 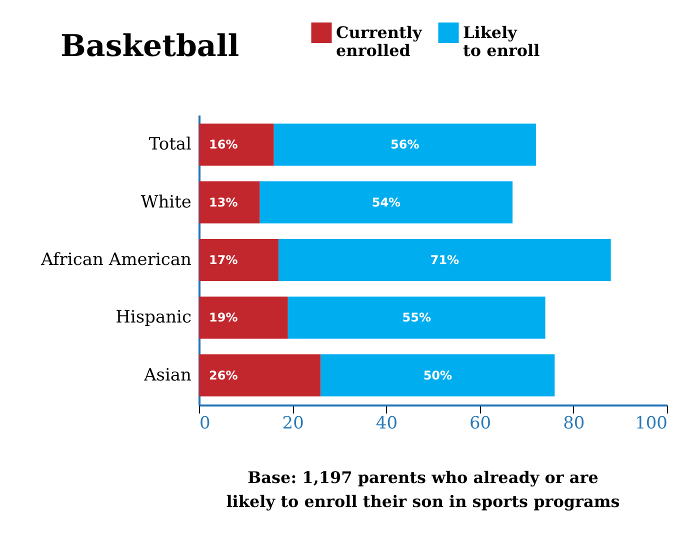 I want to click on y-tick-label: Hispanic, so click(x=154, y=318).